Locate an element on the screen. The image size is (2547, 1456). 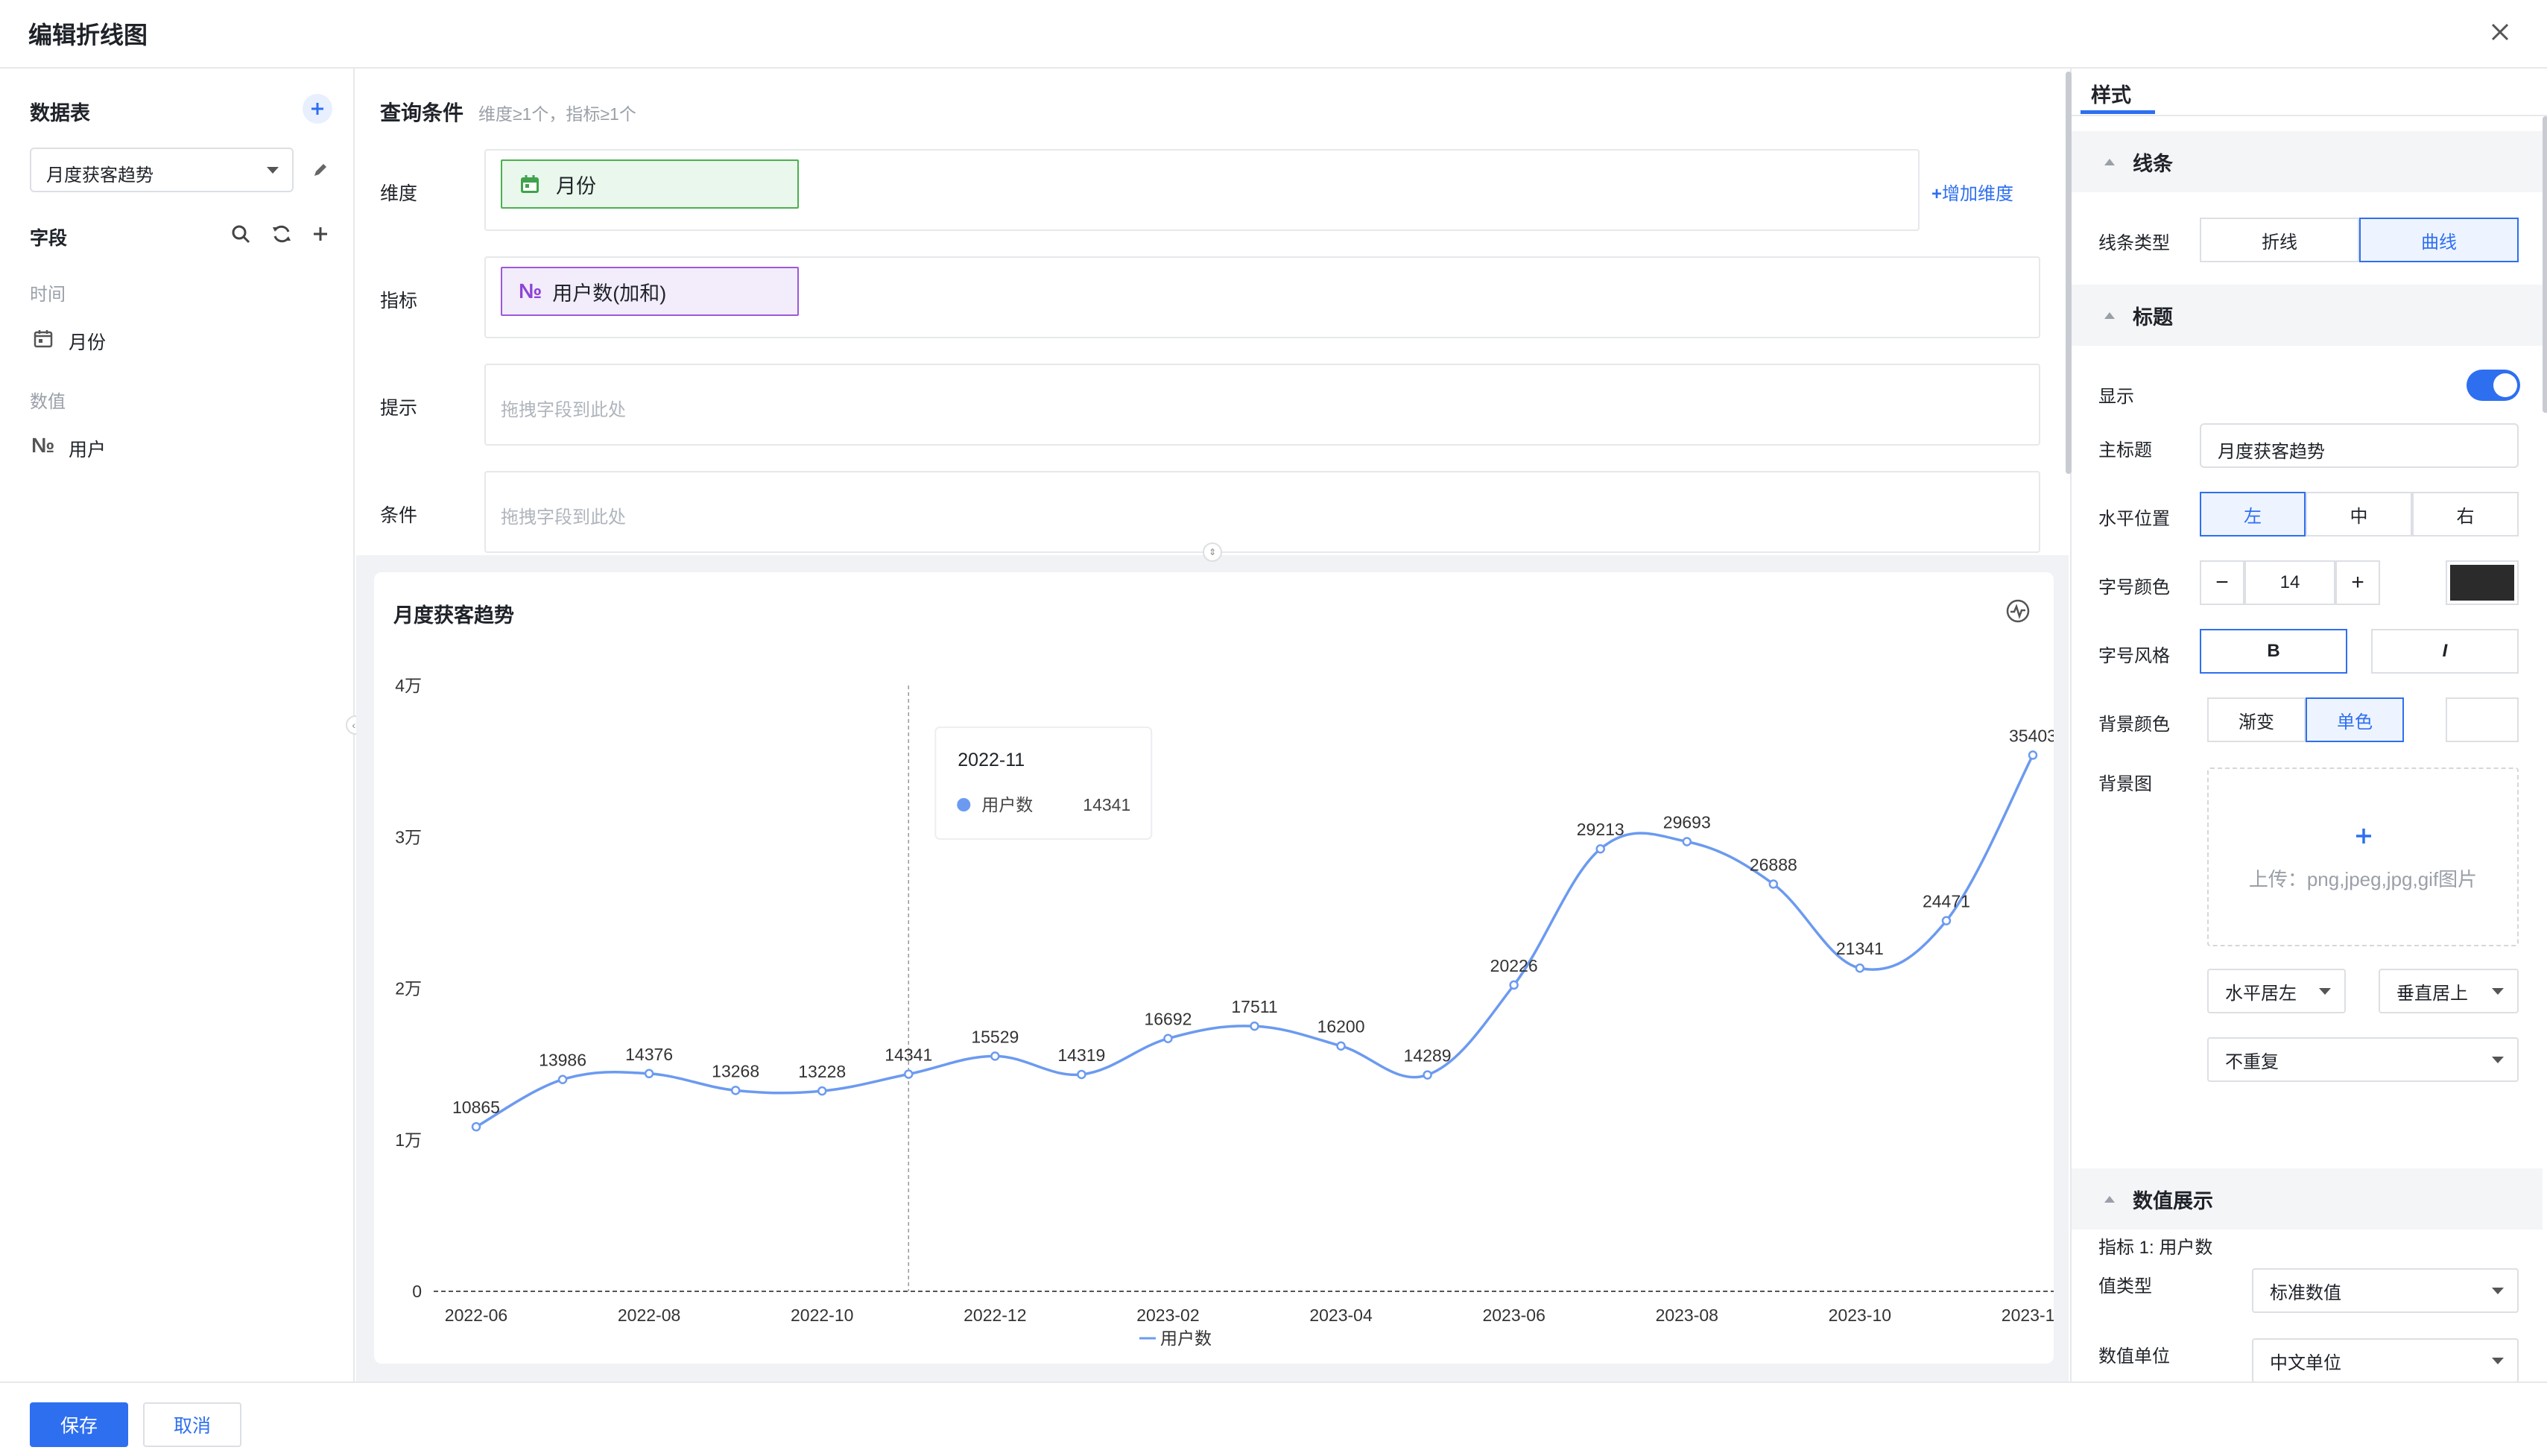
refresh-fields-button is located at coordinates (282, 234).